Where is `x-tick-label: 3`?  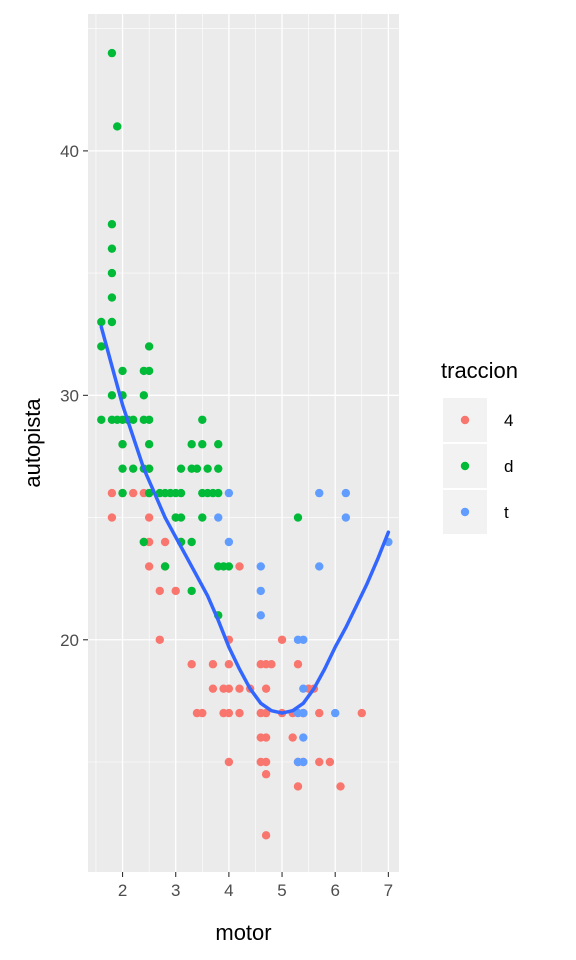
x-tick-label: 3 is located at coordinates (175, 890).